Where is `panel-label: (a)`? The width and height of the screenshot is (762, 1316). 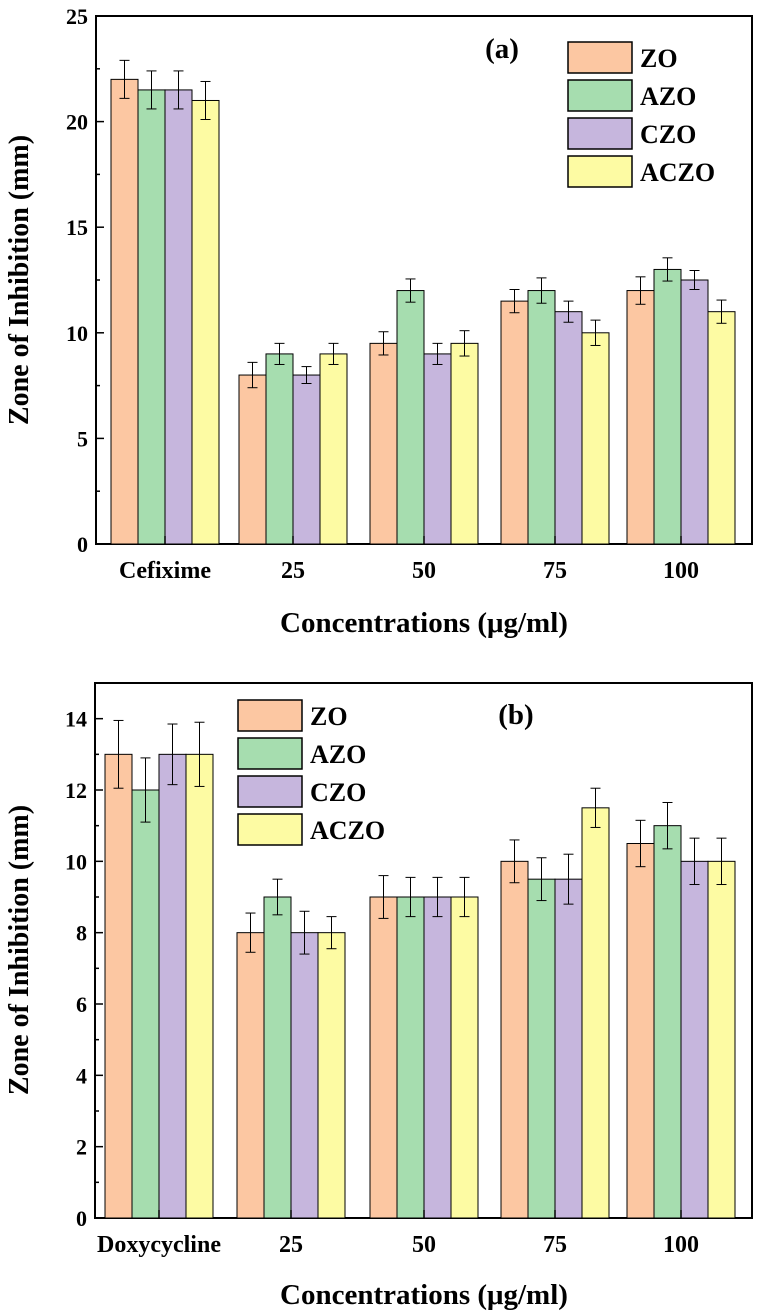
panel-label: (a) is located at coordinates (502, 49).